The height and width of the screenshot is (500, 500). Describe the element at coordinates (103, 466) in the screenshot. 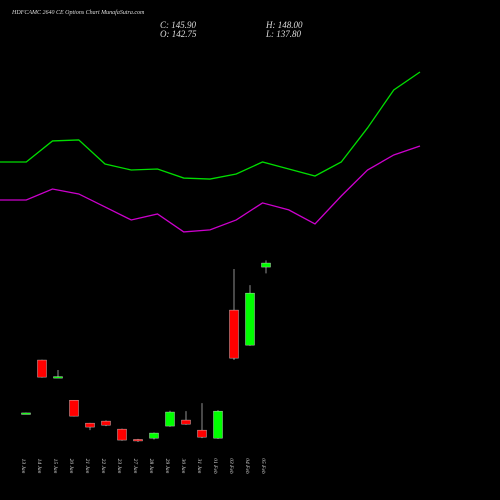

I see `x-tick-label: 22 Jan` at that location.